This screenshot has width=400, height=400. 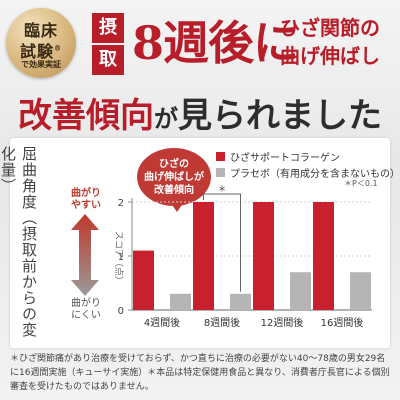 I want to click on x-category-label: 8週間後, so click(x=222, y=322).